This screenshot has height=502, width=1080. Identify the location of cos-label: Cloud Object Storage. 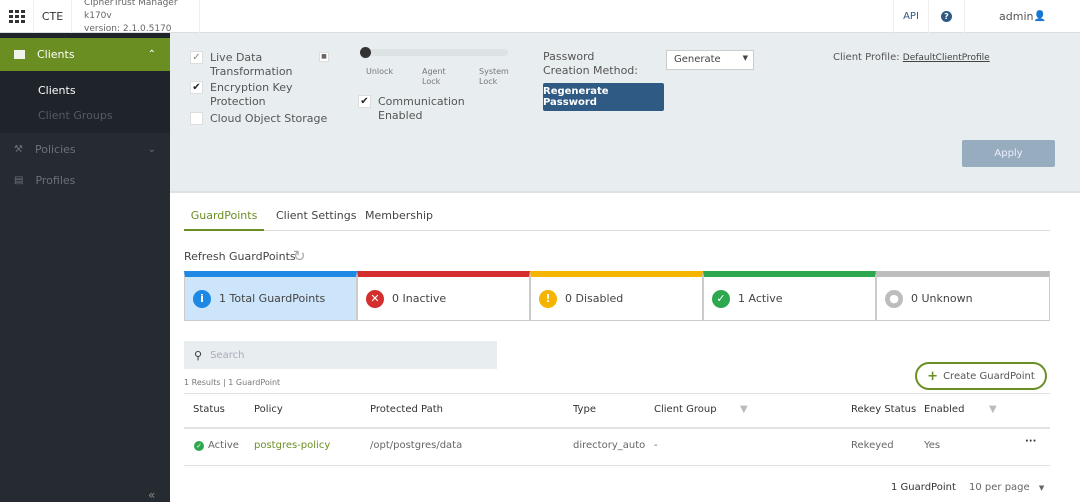
(269, 118).